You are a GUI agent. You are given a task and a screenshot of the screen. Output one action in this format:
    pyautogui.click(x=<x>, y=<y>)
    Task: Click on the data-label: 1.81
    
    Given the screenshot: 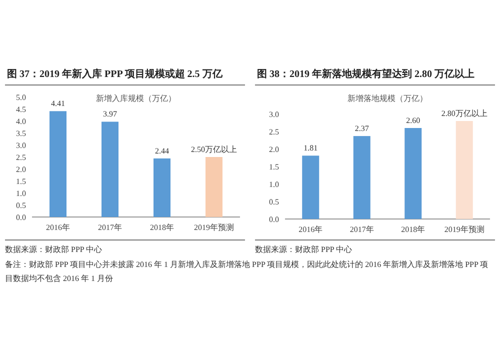 What is the action you would take?
    pyautogui.click(x=311, y=148)
    